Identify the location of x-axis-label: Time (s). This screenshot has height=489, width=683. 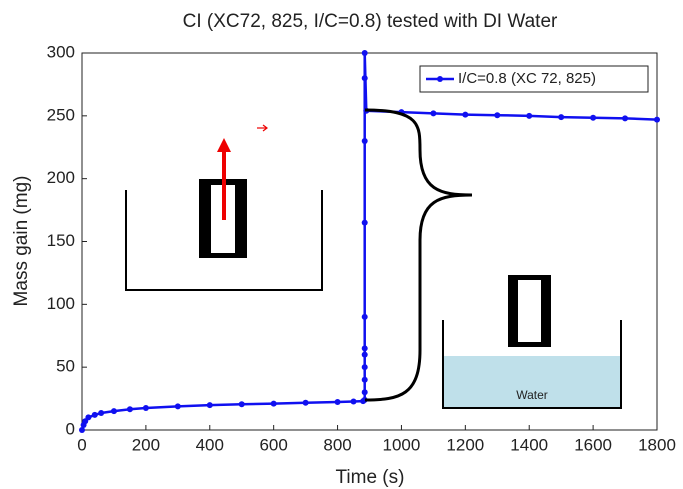
(370, 477).